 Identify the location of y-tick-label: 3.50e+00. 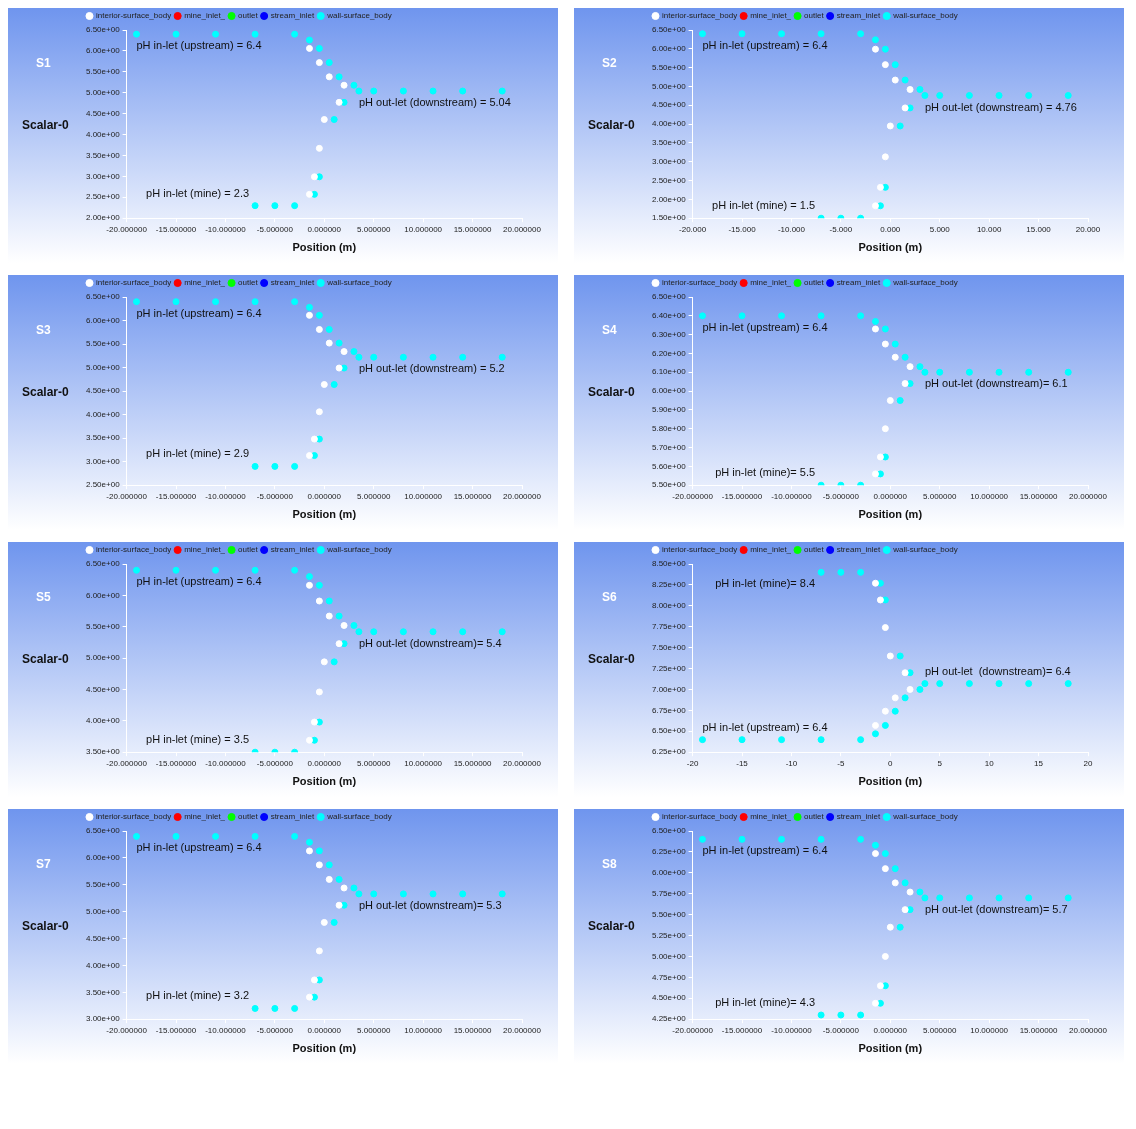
(103, 438).